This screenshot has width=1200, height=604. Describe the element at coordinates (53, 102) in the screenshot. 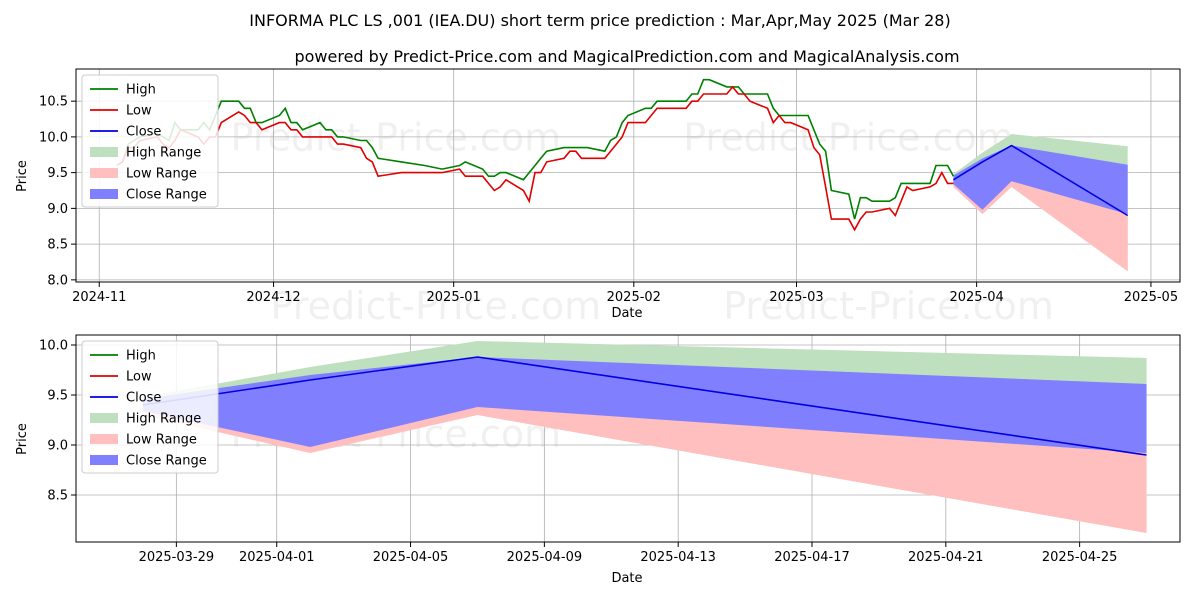

I see `y-tick-label: 10.5` at that location.